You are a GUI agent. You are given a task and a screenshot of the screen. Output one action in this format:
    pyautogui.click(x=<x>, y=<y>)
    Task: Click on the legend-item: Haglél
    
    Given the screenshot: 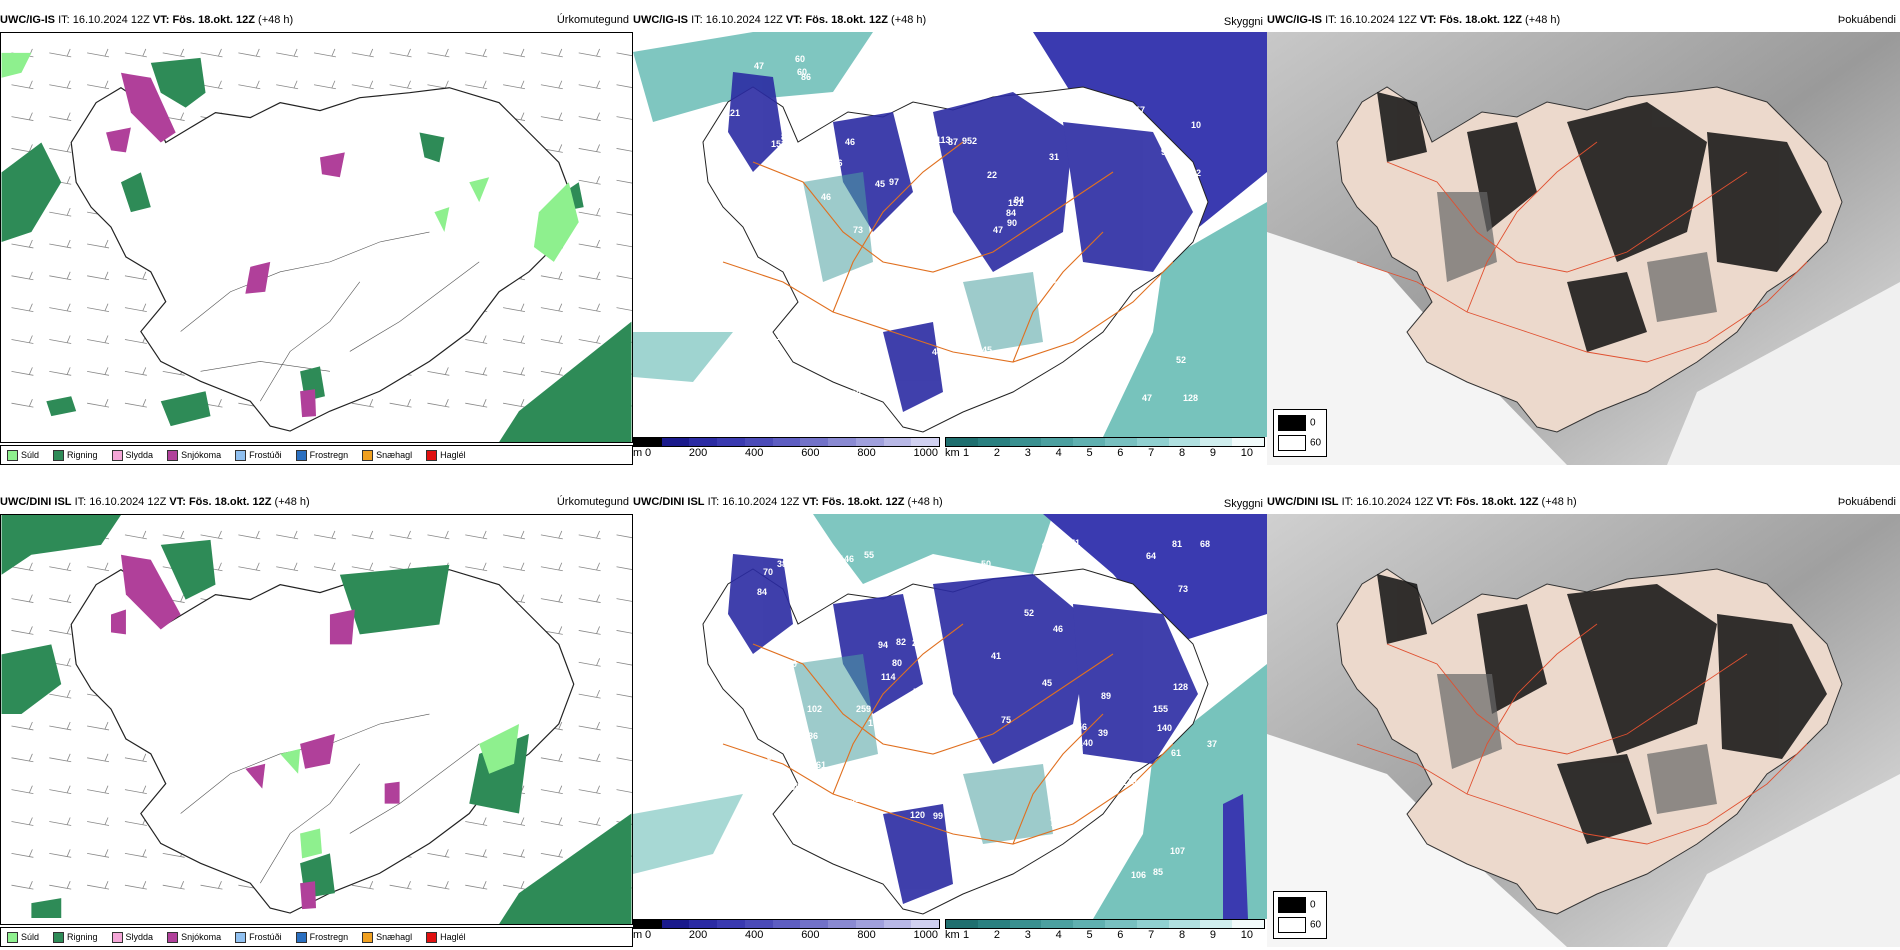 What is the action you would take?
    pyautogui.click(x=446, y=937)
    